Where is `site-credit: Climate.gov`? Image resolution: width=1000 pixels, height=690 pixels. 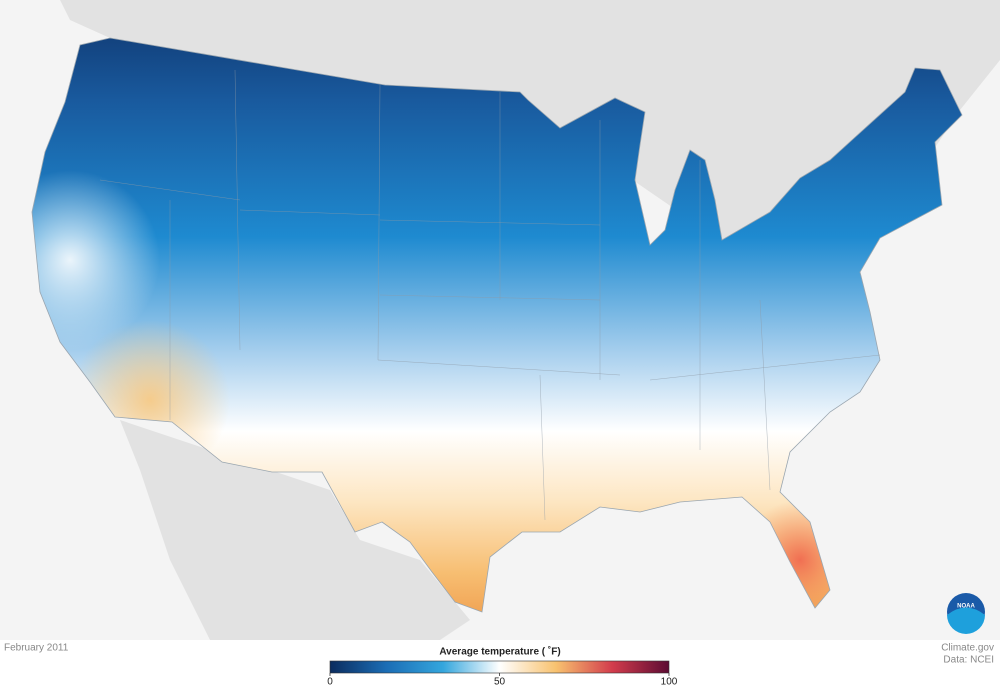
site-credit: Climate.gov is located at coordinates (967, 648).